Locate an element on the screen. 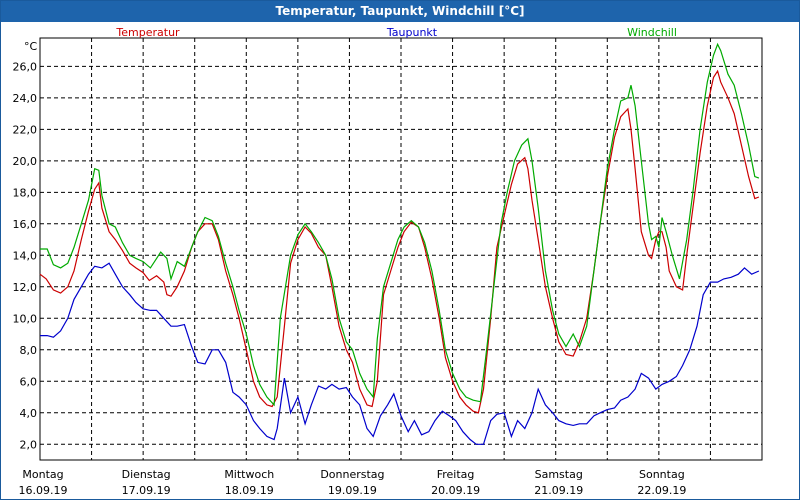 This screenshot has width=800, height=500. x-date-label: 19.09.19 is located at coordinates (352, 490).